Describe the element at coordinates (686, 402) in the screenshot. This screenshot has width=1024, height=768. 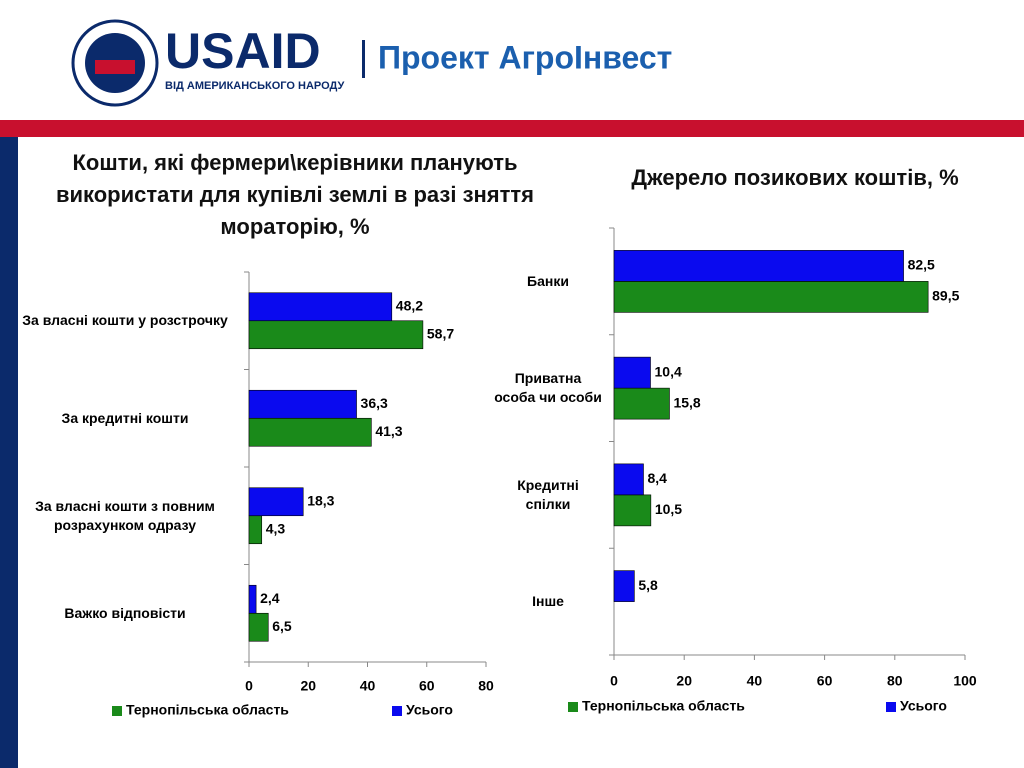
I see `value-label: 15,8` at that location.